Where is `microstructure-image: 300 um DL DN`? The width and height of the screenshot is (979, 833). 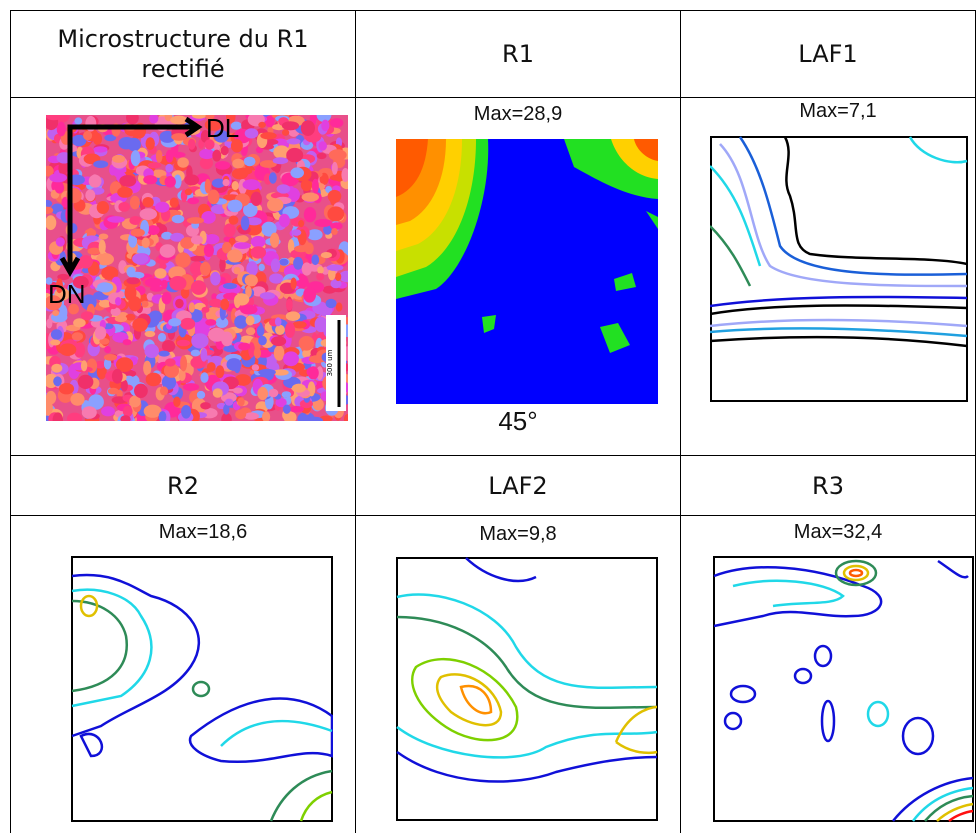
microstructure-image: 300 um DL DN is located at coordinates (197, 268).